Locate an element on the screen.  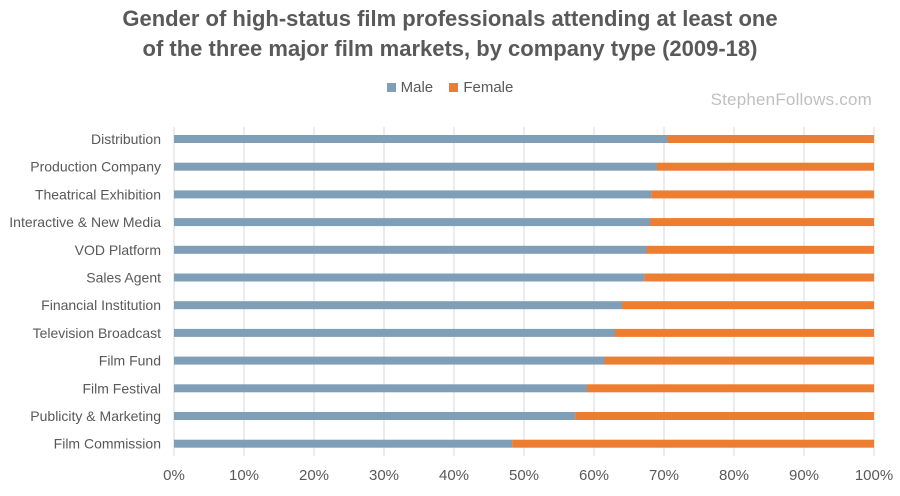
category-label: Theatrical Exhibition is located at coordinates (98, 194).